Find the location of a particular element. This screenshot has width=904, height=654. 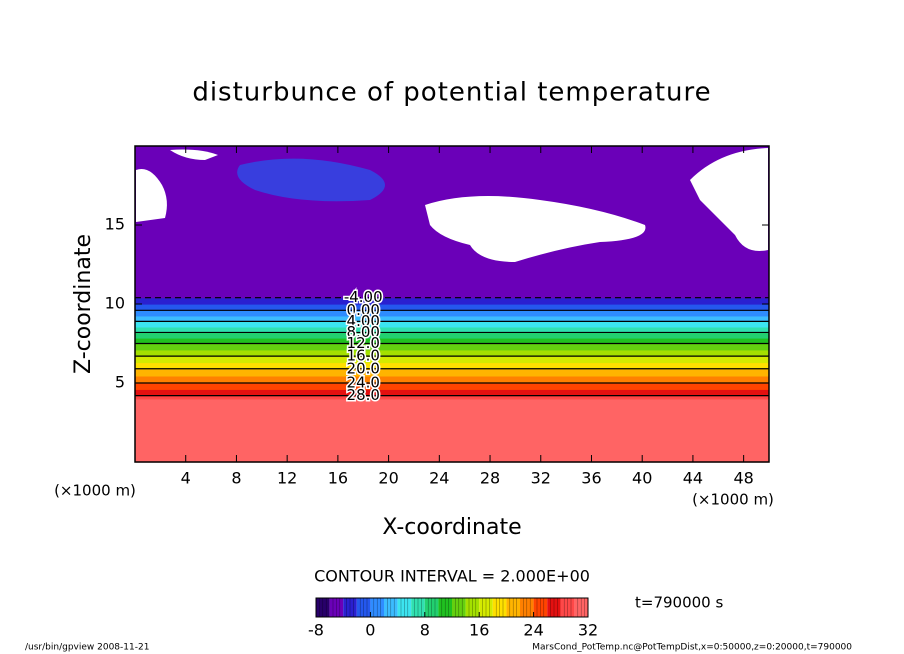

upper-blue-region is located at coordinates (311, 180).